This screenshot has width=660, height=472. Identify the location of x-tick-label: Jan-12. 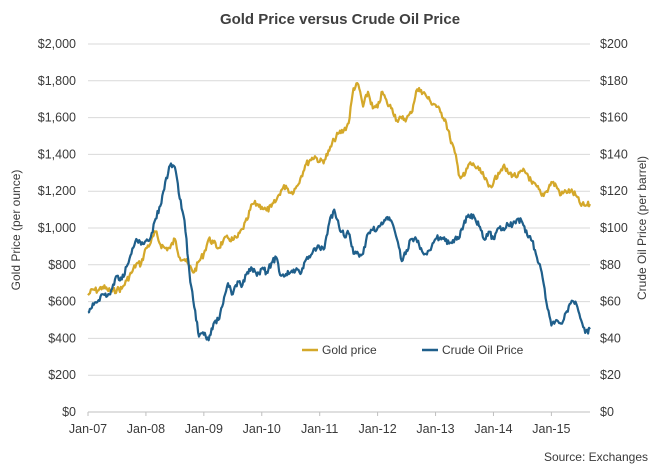
(377, 429).